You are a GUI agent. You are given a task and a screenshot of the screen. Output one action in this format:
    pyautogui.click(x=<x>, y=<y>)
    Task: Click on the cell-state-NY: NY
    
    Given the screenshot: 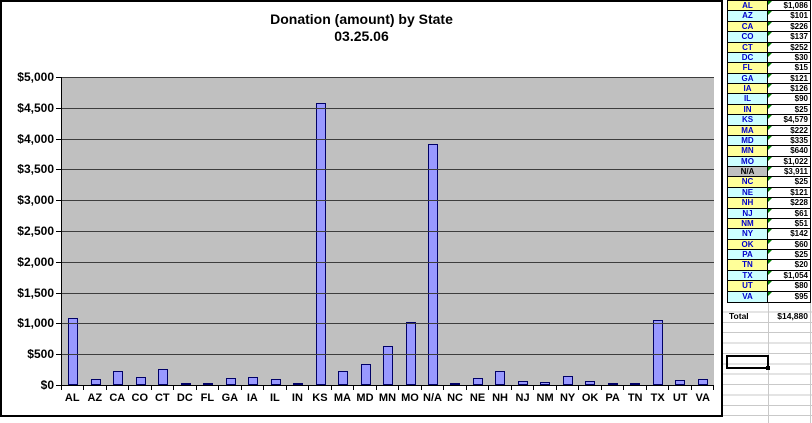 What is the action you would take?
    pyautogui.click(x=748, y=234)
    